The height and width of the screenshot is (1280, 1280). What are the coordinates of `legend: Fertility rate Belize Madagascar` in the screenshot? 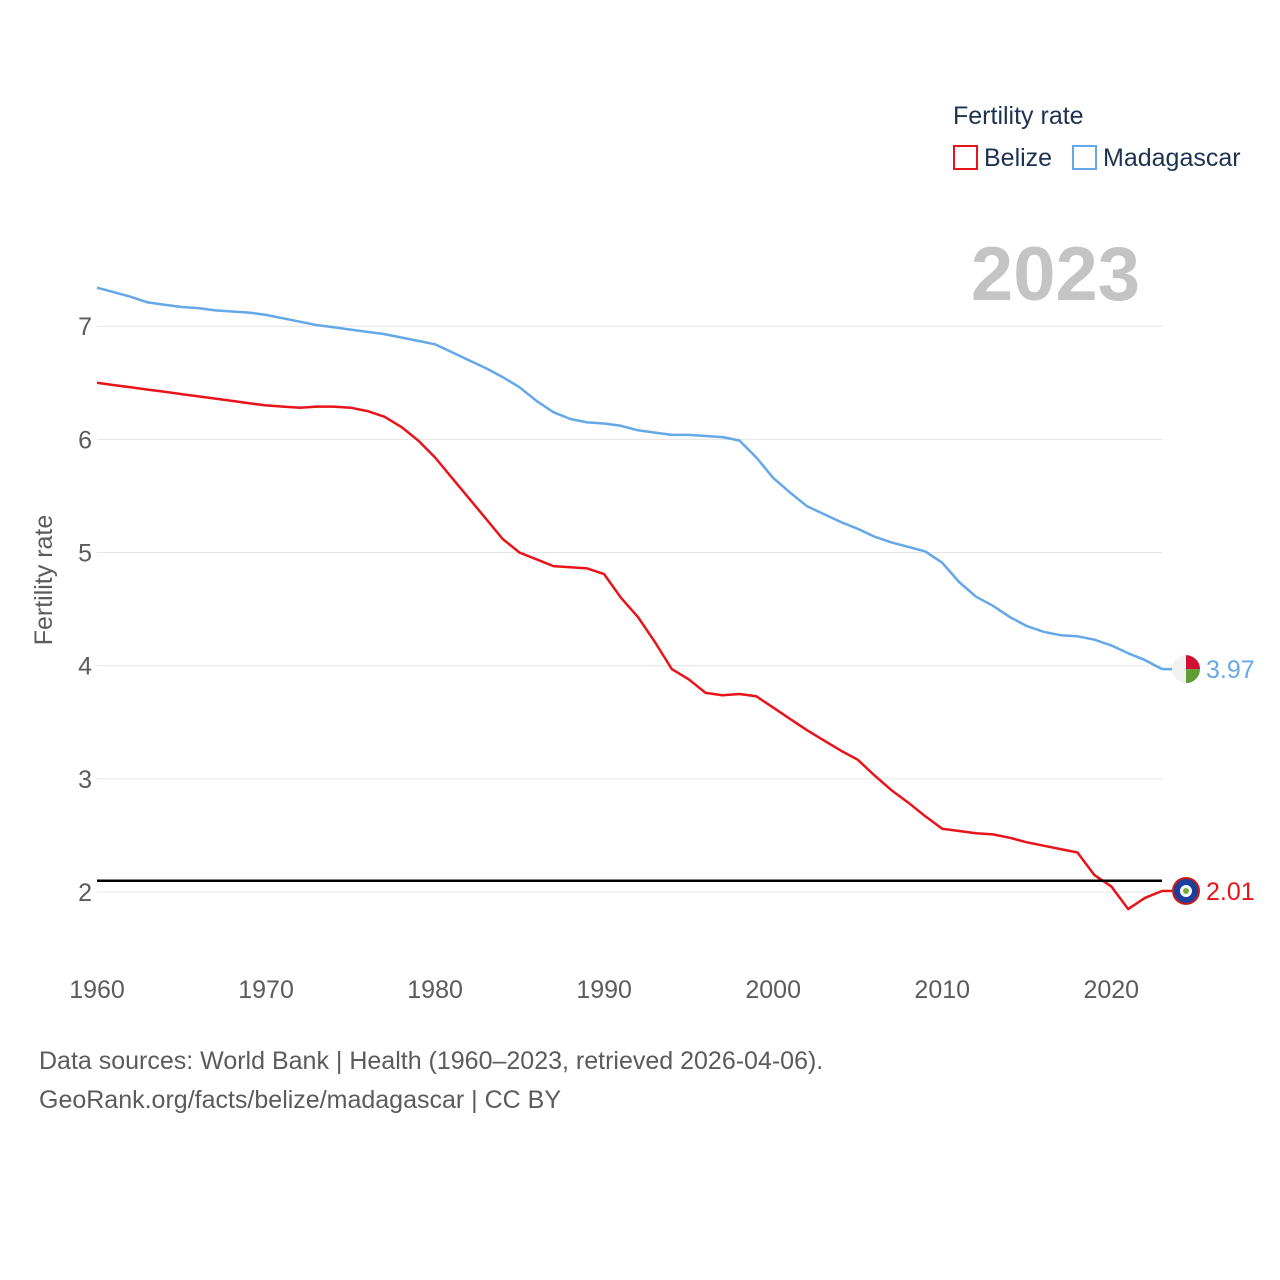 It's located at (1097, 137).